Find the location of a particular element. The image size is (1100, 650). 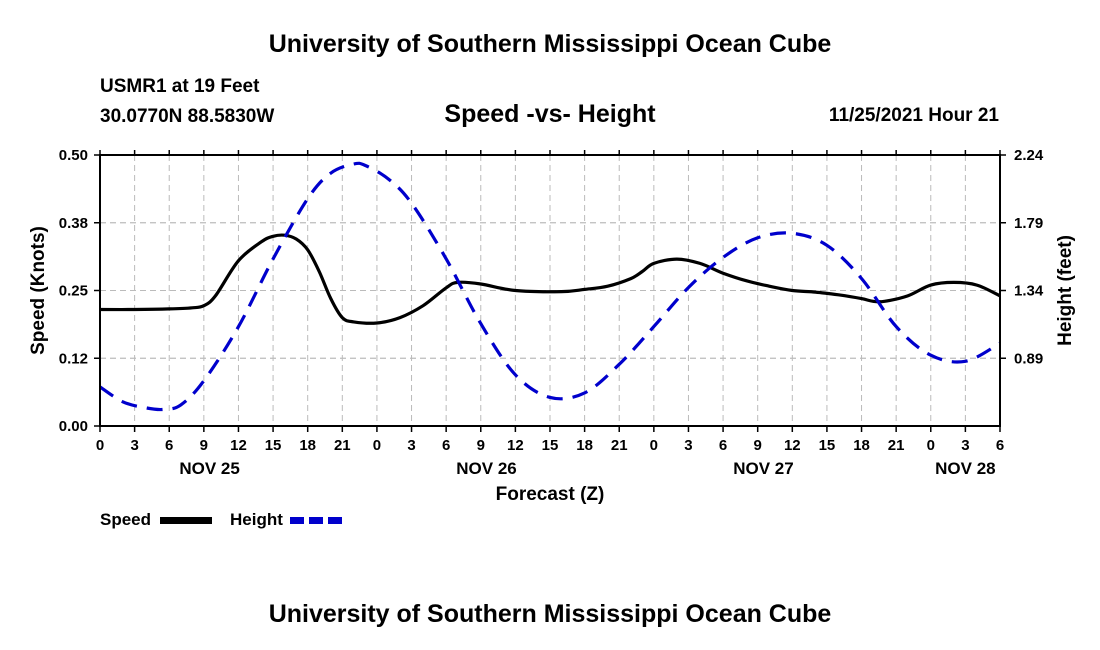

y-tick-label: 0.50 is located at coordinates (73, 155).